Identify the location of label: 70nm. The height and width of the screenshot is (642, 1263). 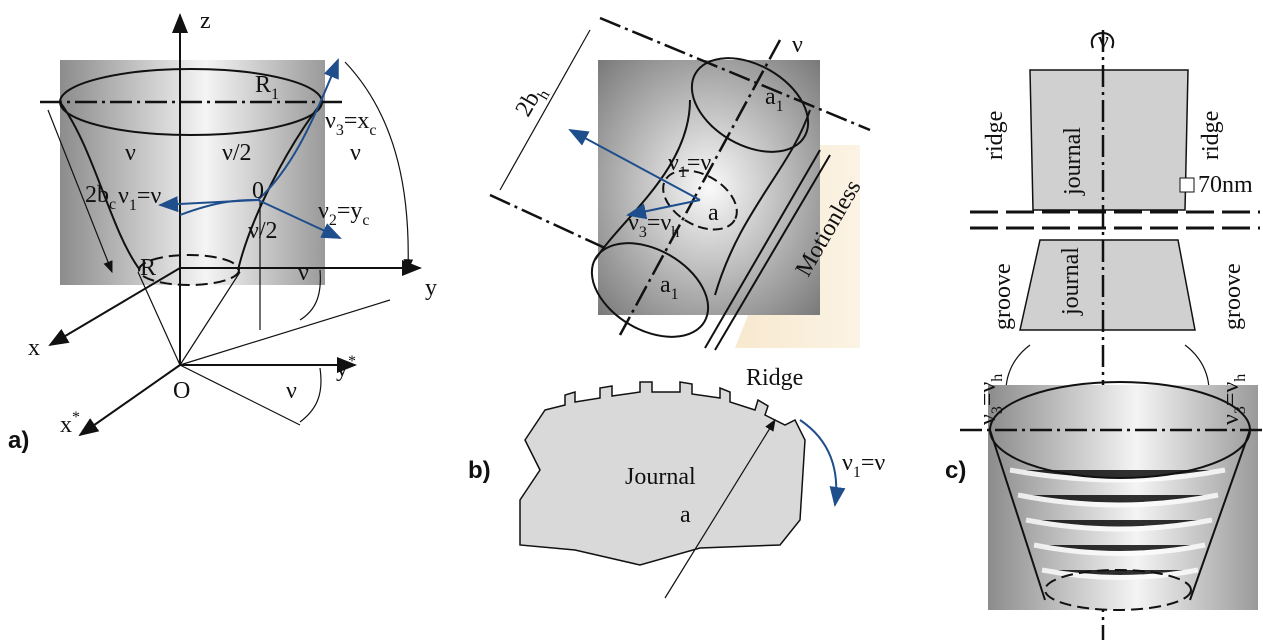
(1225, 185).